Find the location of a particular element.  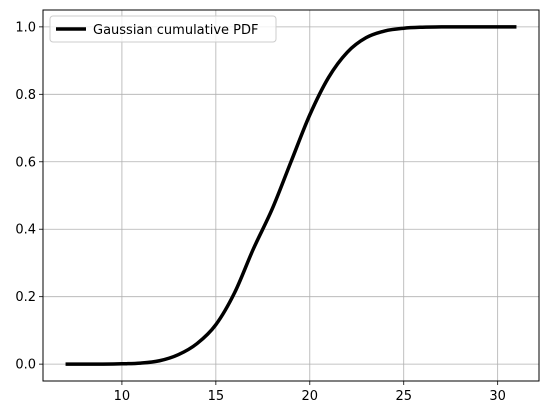

y-axis: 0.0 0.2 0.4 0.6 0.8 1.0 is located at coordinates (29, 196).